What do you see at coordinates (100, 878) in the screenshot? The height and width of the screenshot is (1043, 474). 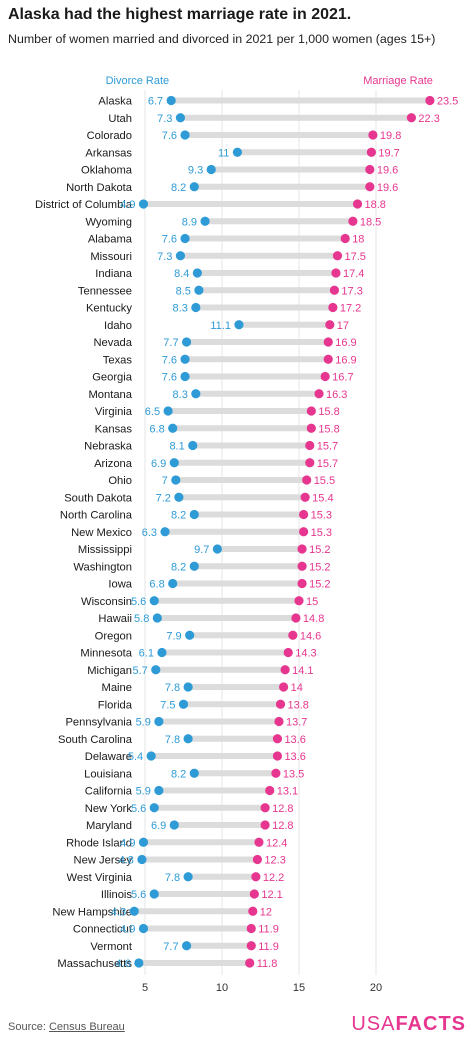 I see `state-label: West Virginia` at bounding box center [100, 878].